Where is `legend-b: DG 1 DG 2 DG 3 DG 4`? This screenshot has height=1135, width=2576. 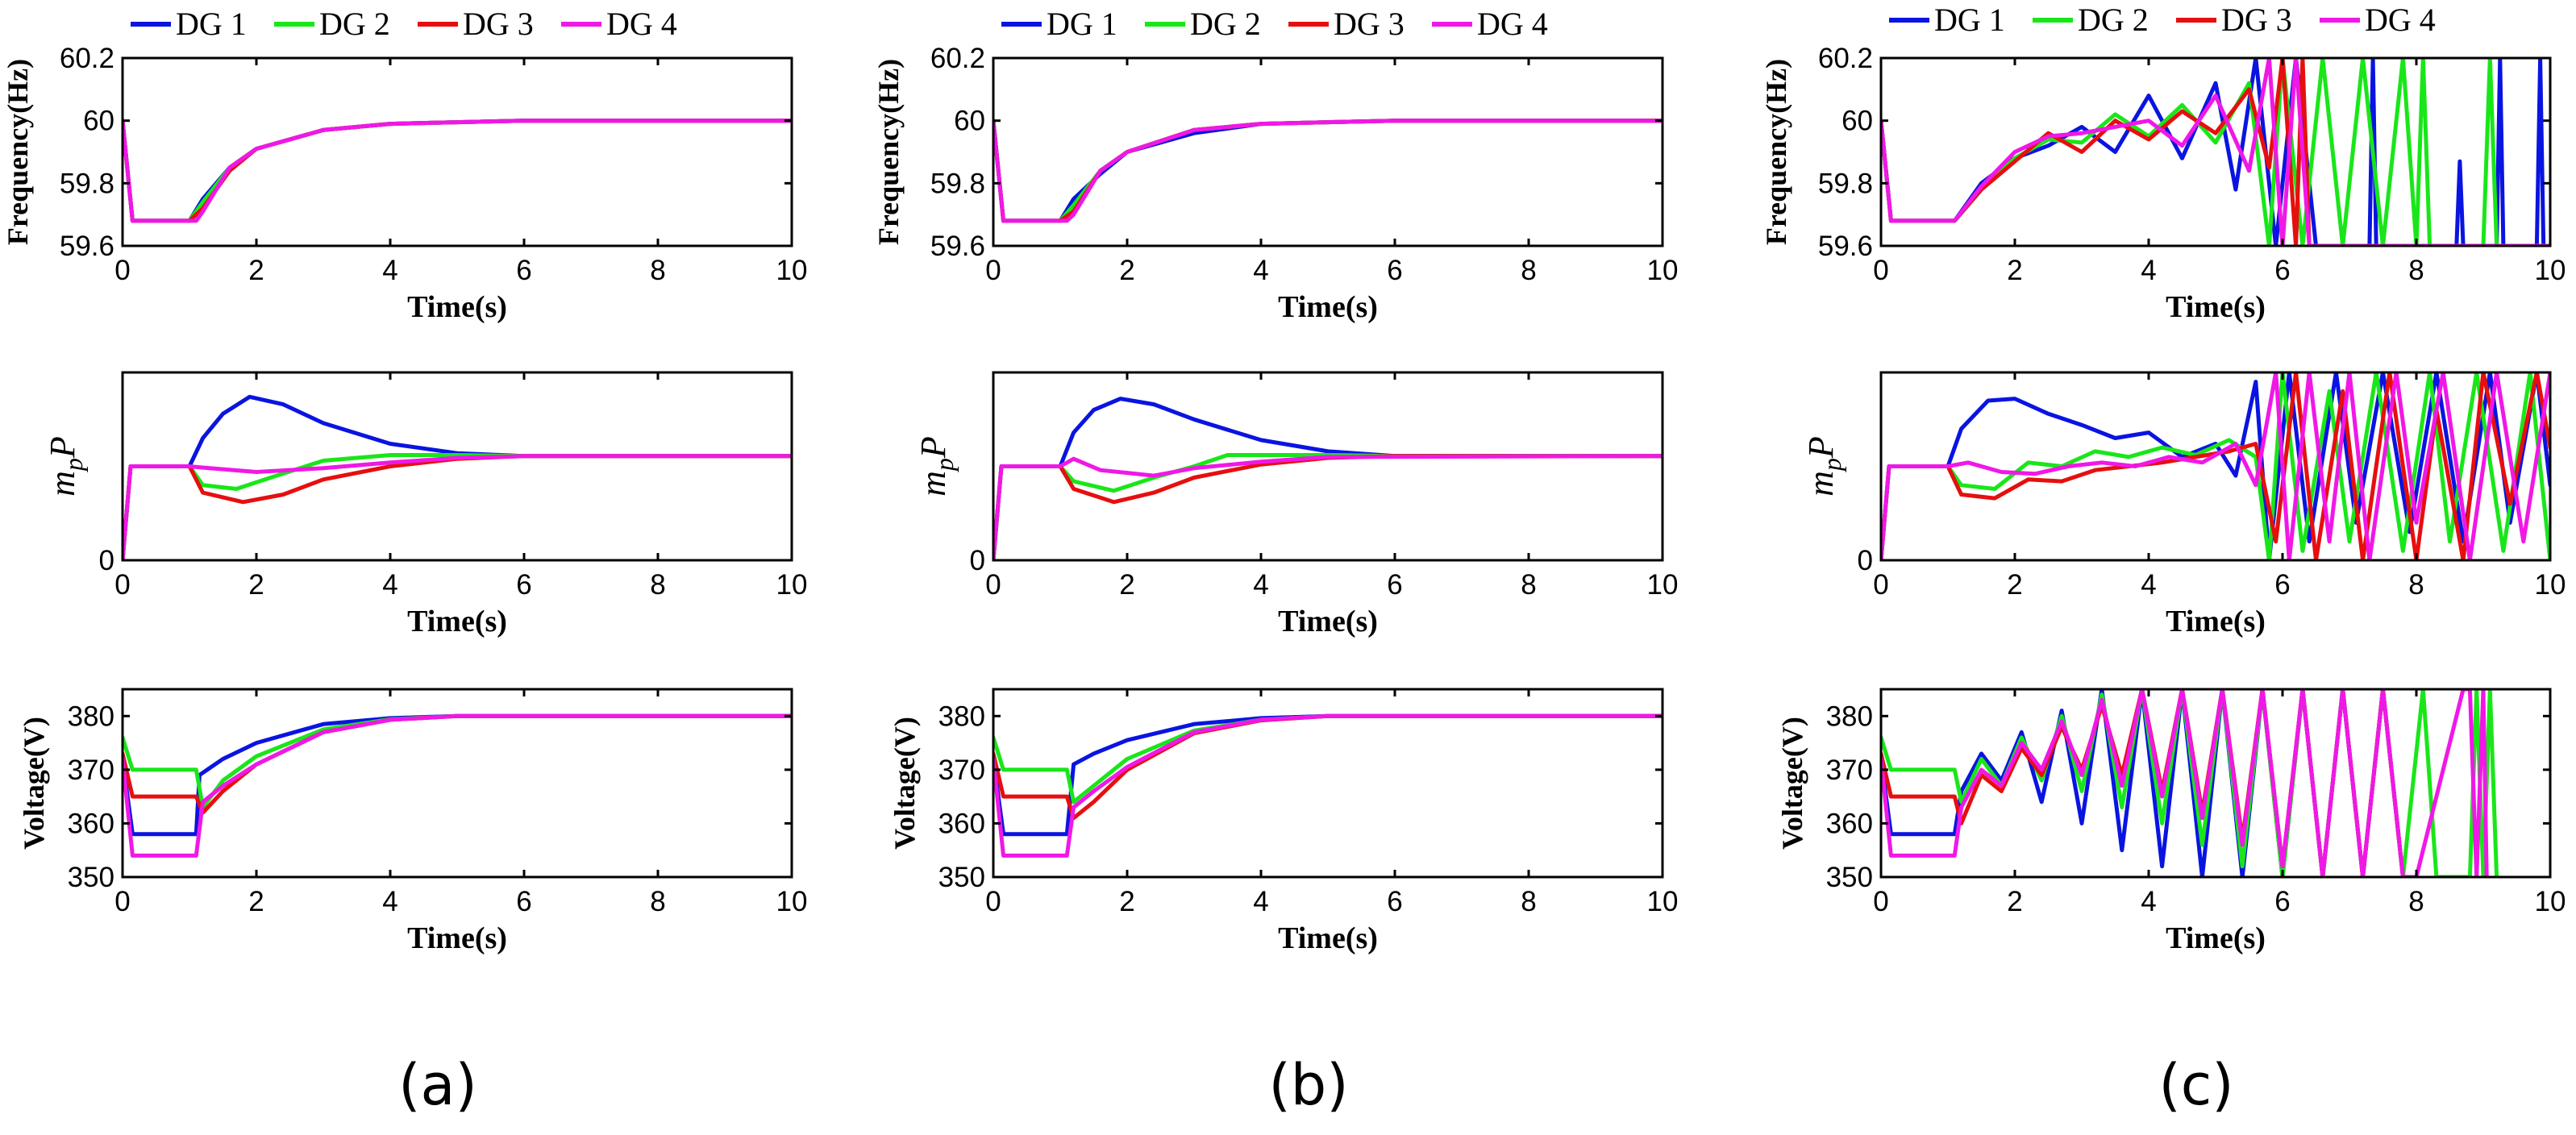 legend-b: DG 1 DG 2 DG 3 DG 4 is located at coordinates (1274, 24).